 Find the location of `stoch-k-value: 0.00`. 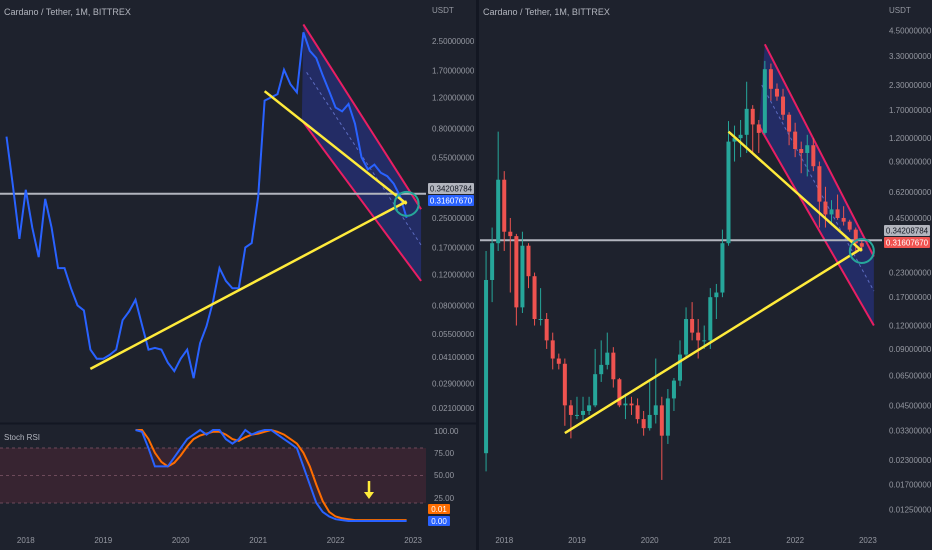

stoch-k-value: 0.00 is located at coordinates (439, 521).